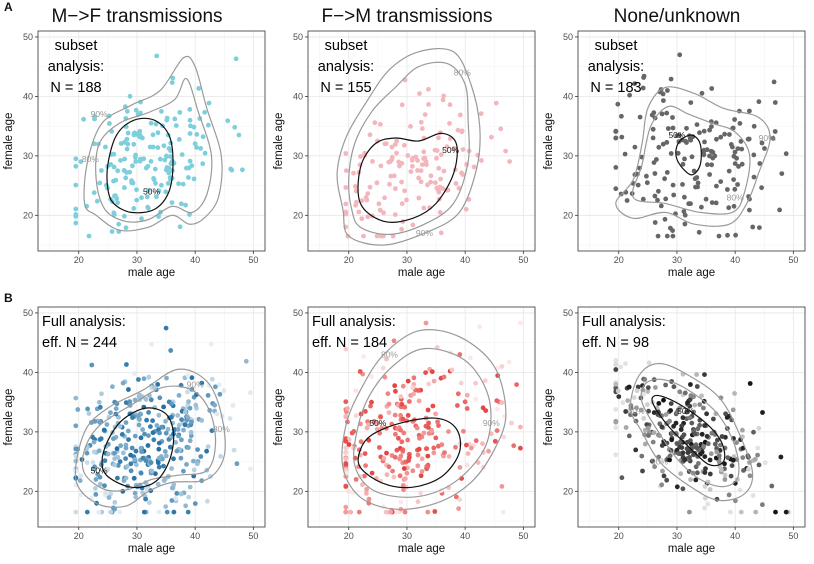 The width and height of the screenshot is (814, 564). I want to click on y-tick-label: 40, so click(28, 96).